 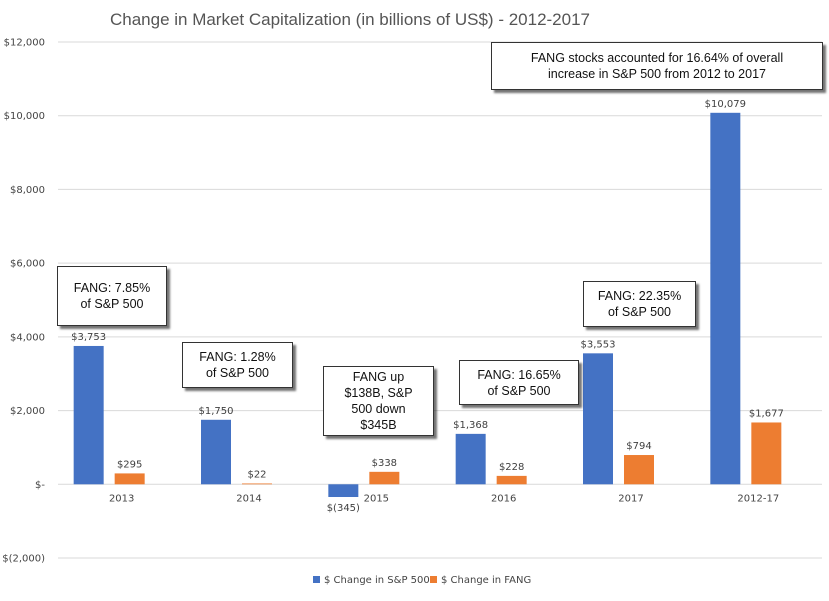 What do you see at coordinates (657, 74) in the screenshot?
I see `callout-line: increase in S&P 500 from 2012 to 2017` at bounding box center [657, 74].